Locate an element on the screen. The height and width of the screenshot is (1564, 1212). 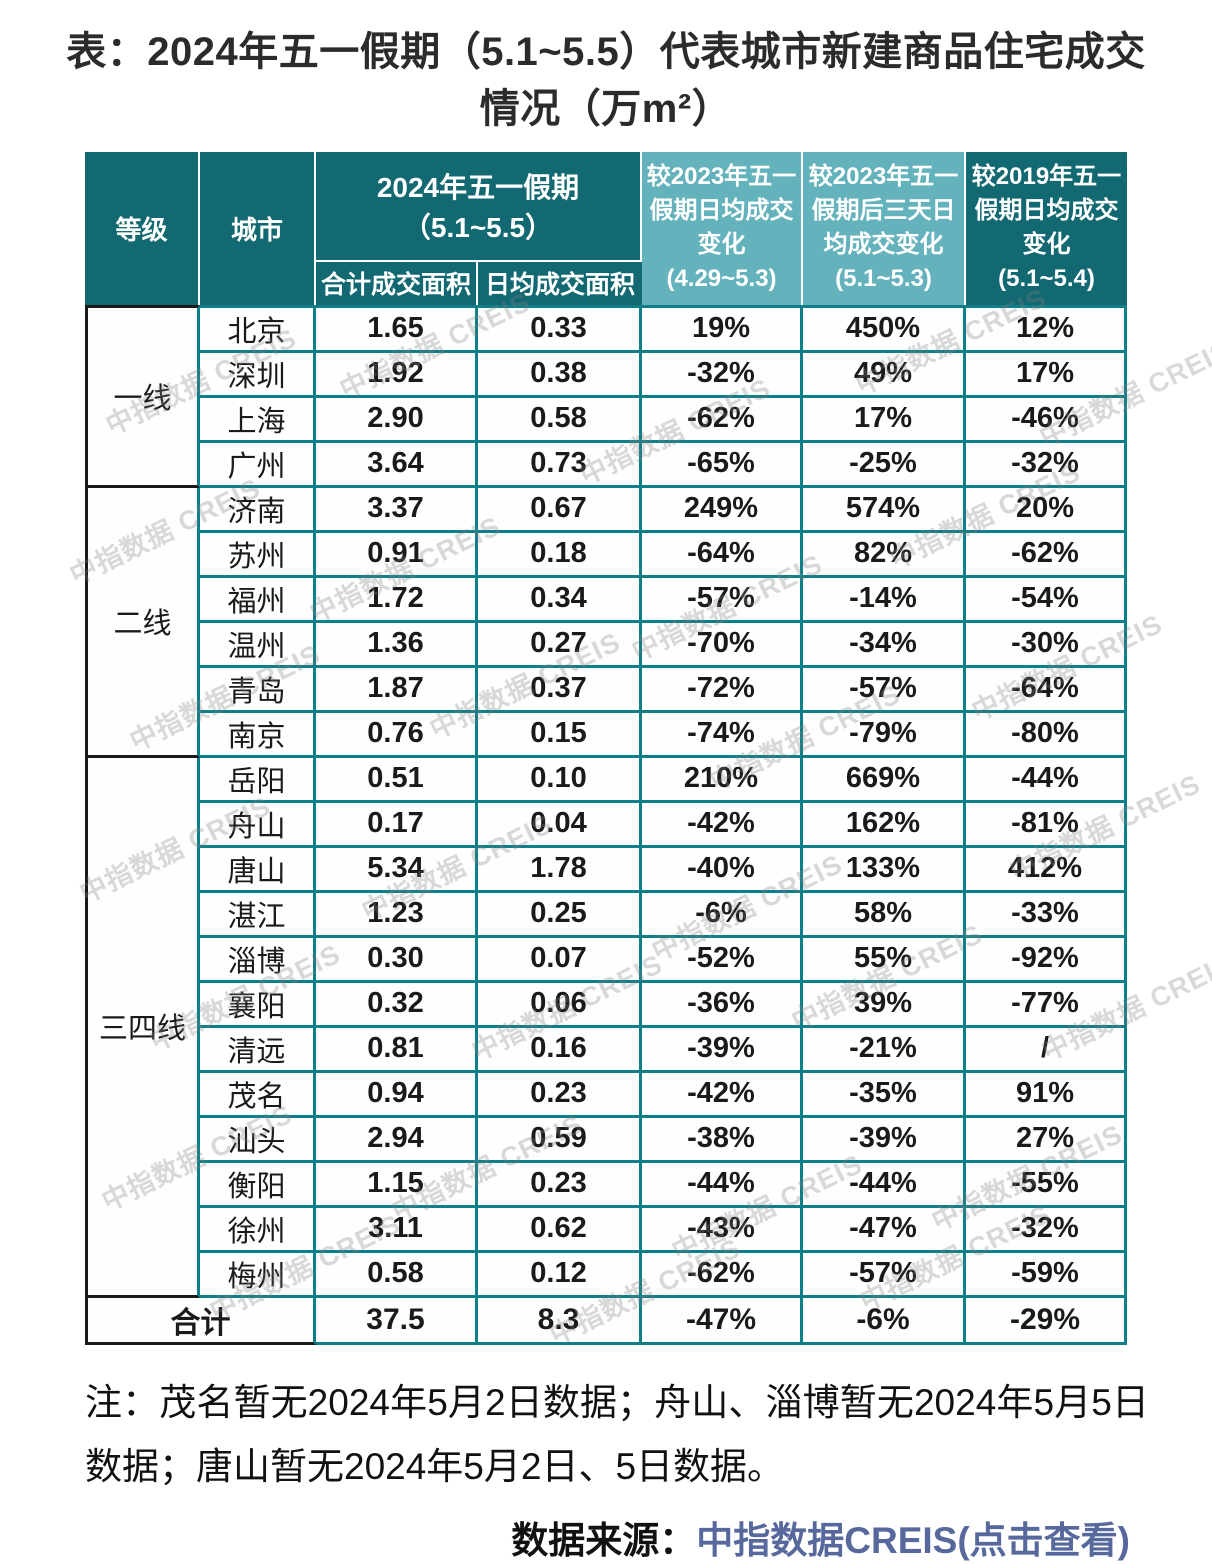
value-cell: 82% is located at coordinates (884, 555).